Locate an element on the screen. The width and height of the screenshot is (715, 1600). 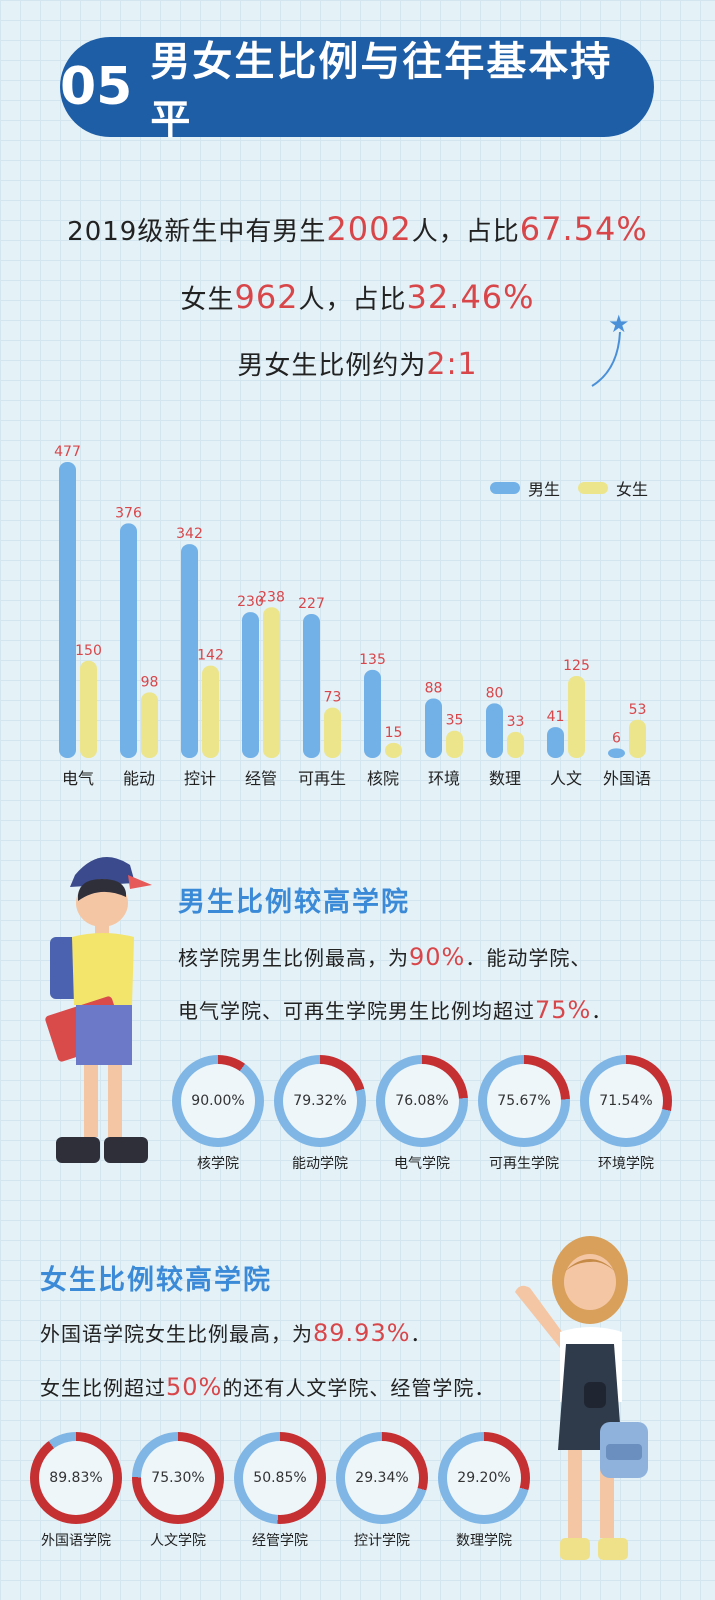
female-count: 962 is located at coordinates (266, 297).